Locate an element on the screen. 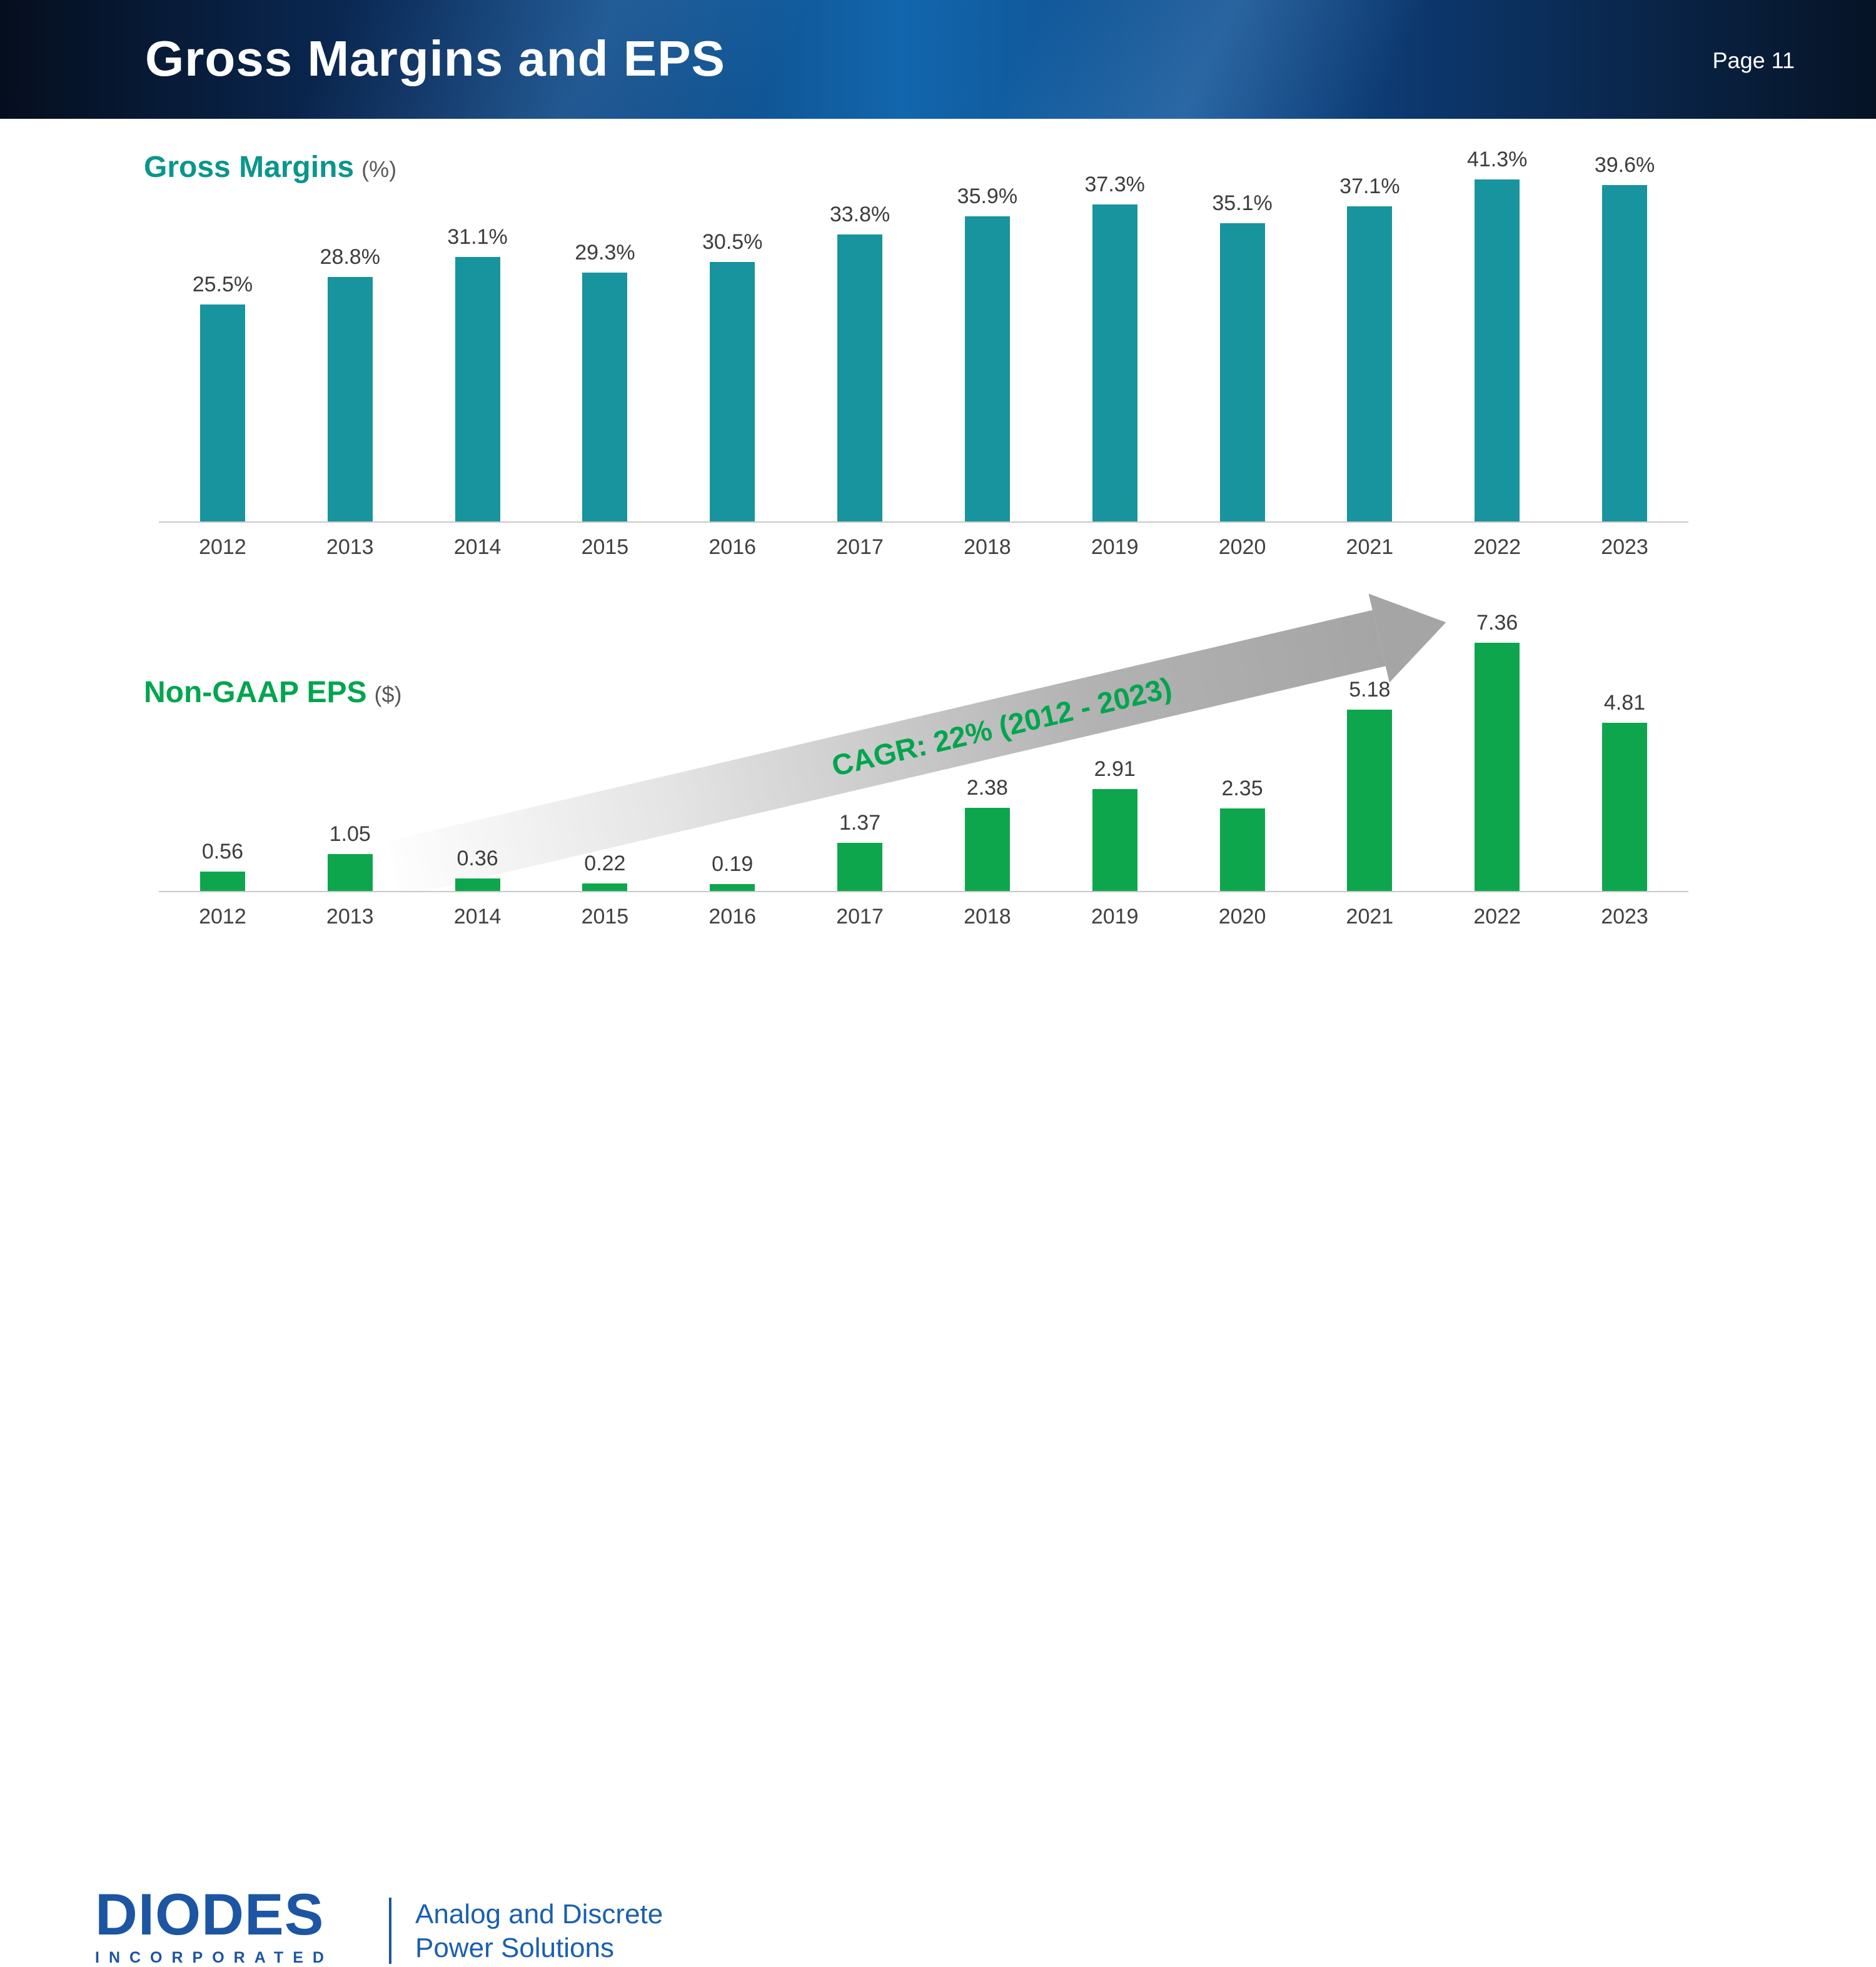 The image size is (1876, 1967). chart-title-text: Gross Margins is located at coordinates (249, 167).